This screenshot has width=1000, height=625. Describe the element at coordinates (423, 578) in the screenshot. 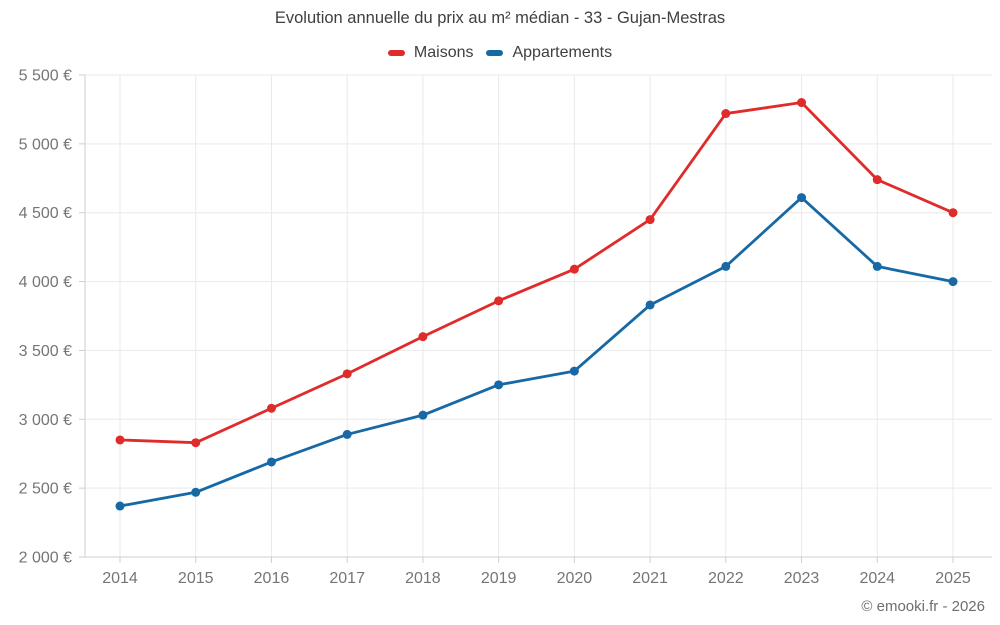

I see `x-axis-label-2018: 2018` at that location.